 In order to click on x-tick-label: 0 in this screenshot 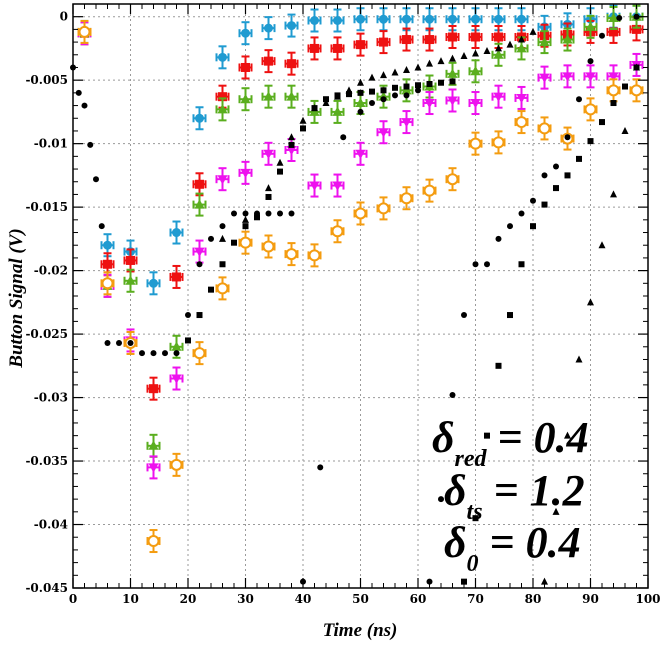, I will do `click(73, 599)`.